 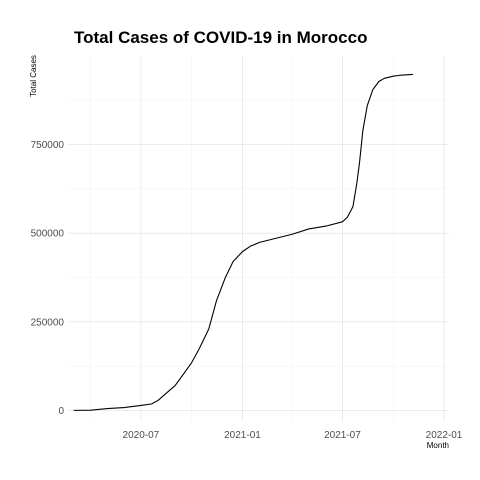 What do you see at coordinates (438, 445) in the screenshot?
I see `x-axis-title: Month` at bounding box center [438, 445].